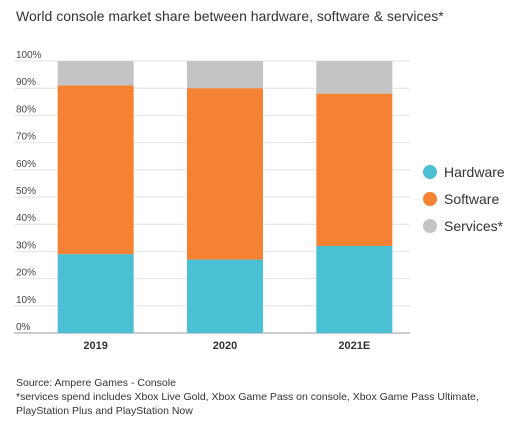 Image resolution: width=515 pixels, height=439 pixels. What do you see at coordinates (26, 191) in the screenshot?
I see `y-tick-label: 50%` at bounding box center [26, 191].